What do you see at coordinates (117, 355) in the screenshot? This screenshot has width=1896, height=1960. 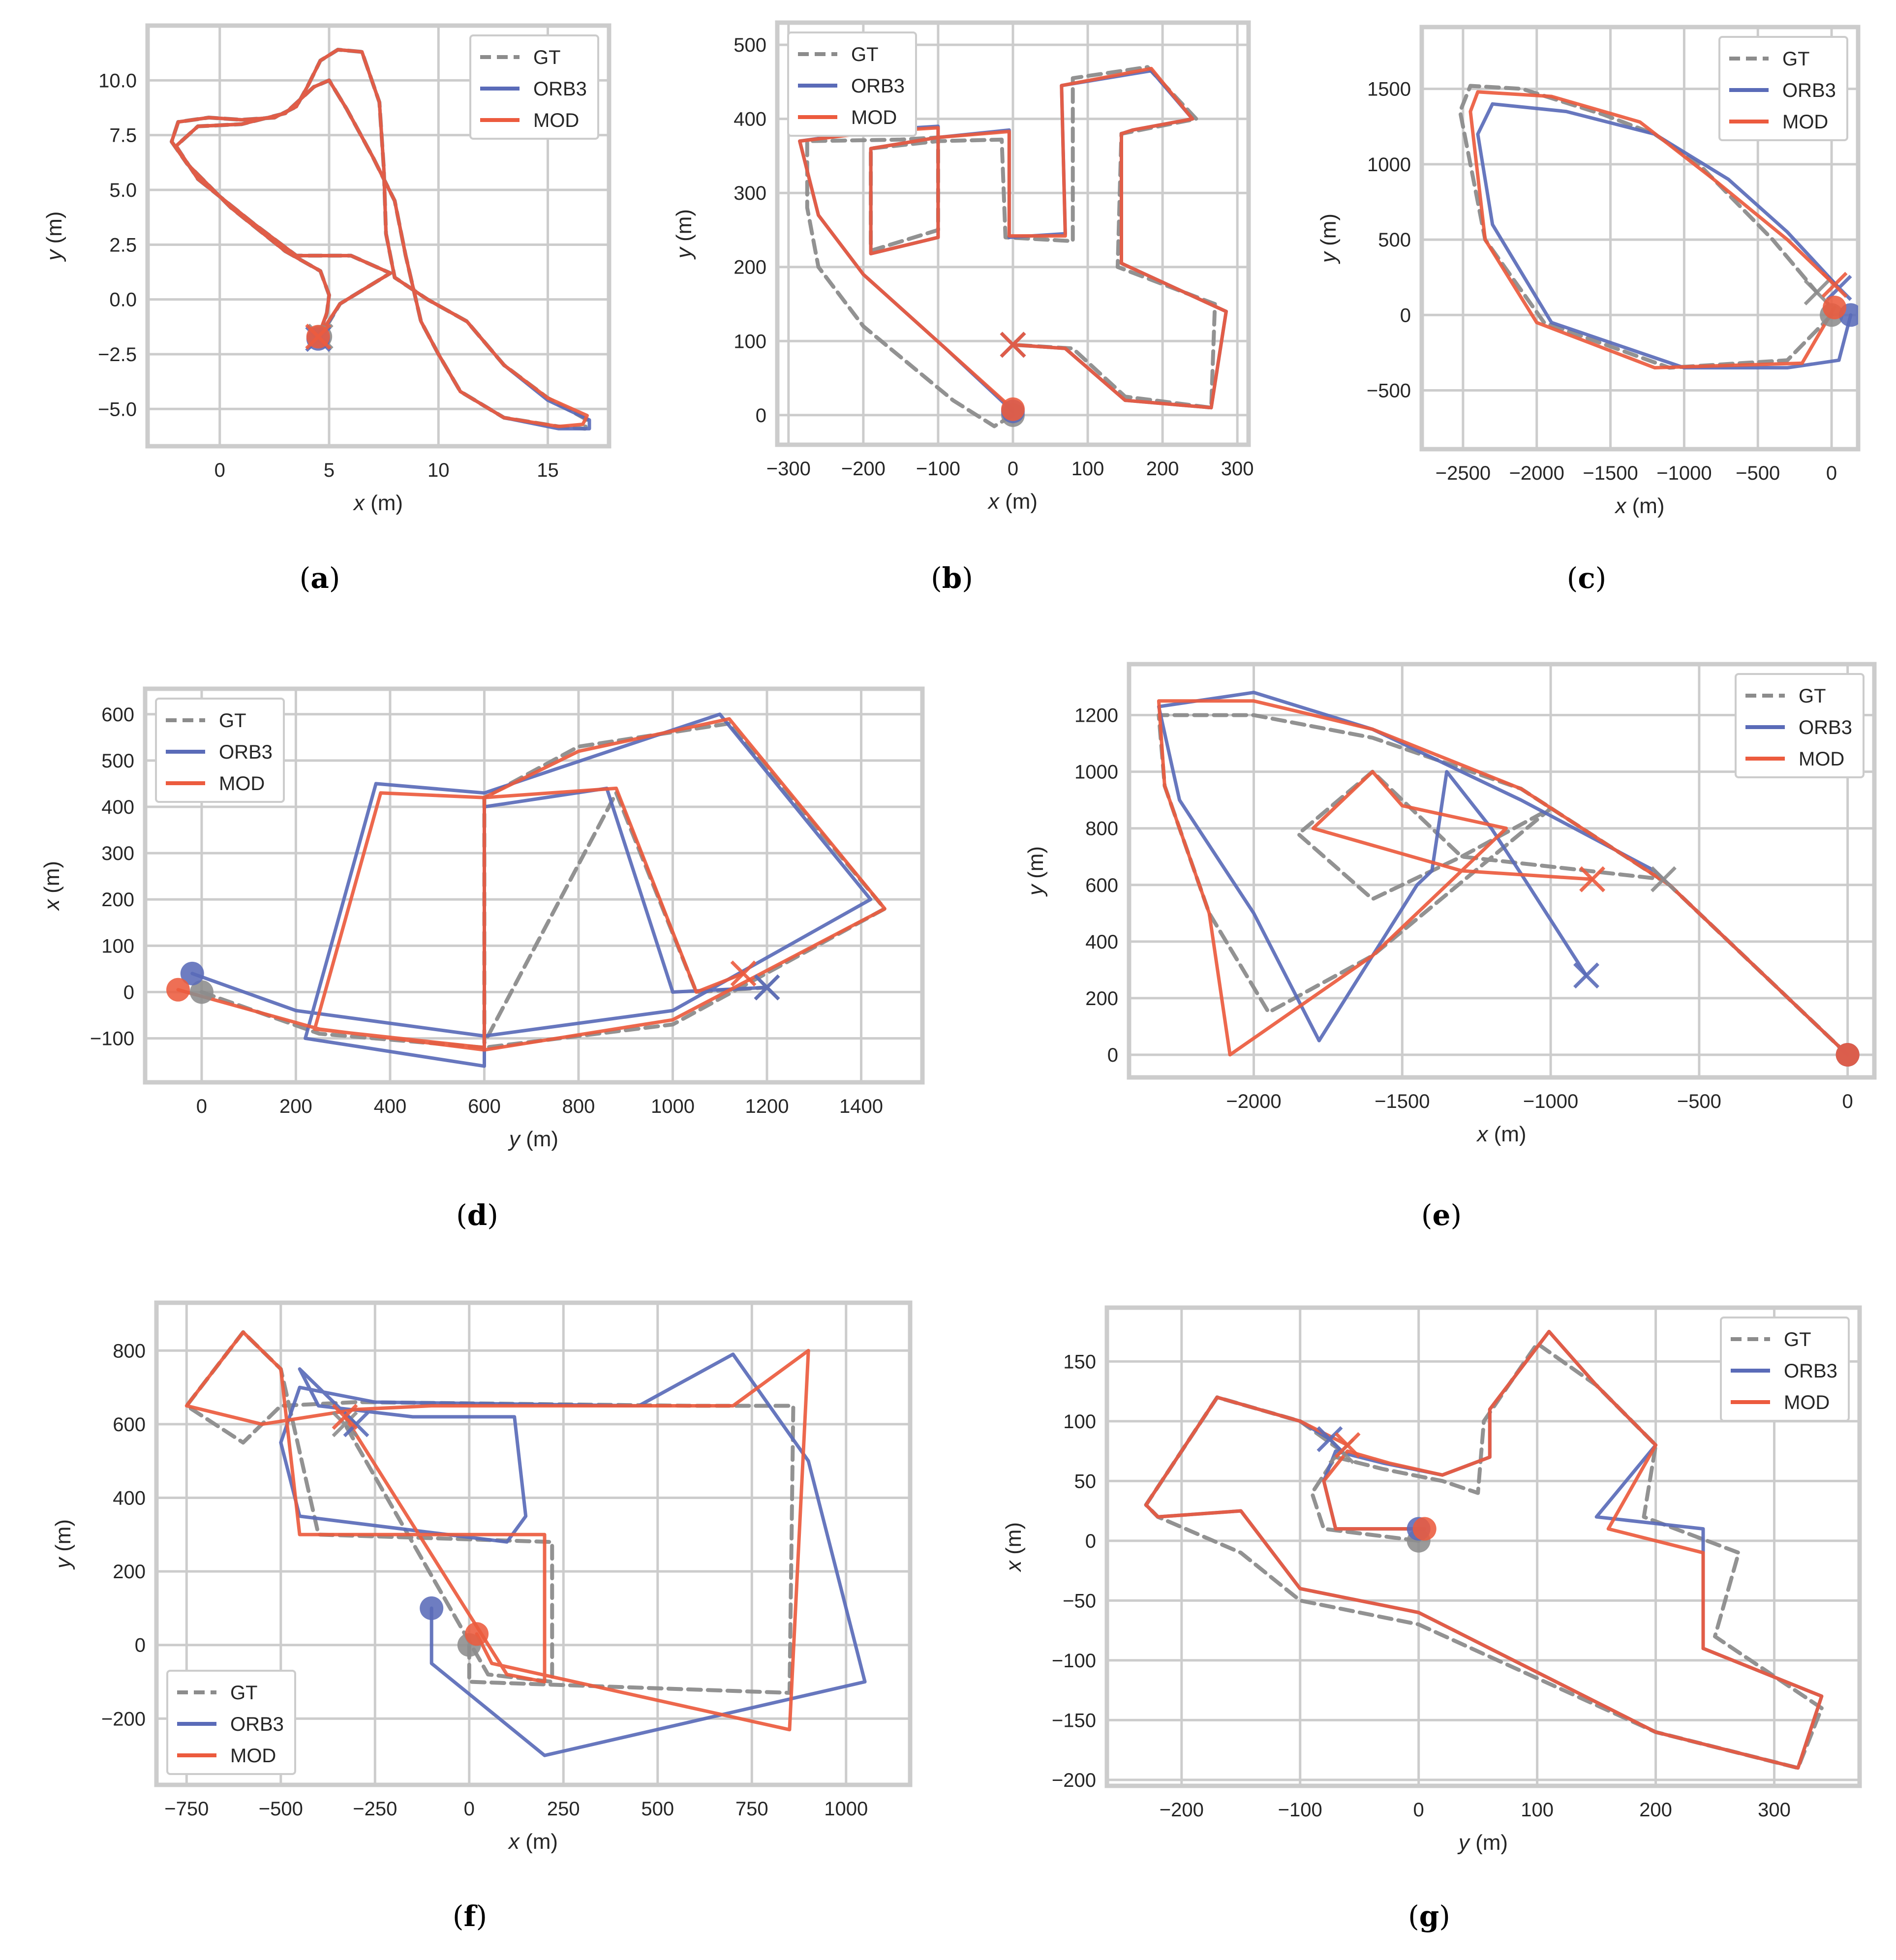 I see `y-tick-label: −2.5` at bounding box center [117, 355].